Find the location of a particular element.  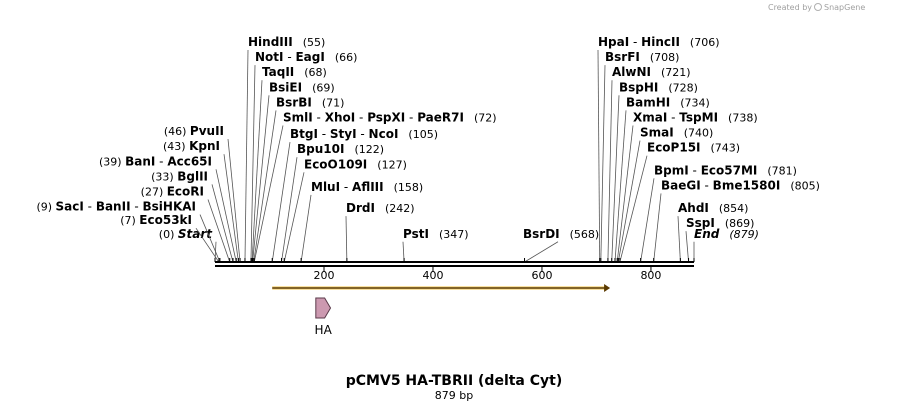

site-mlui-afliii: MluI - AflIII (158) is located at coordinates (362, 221).